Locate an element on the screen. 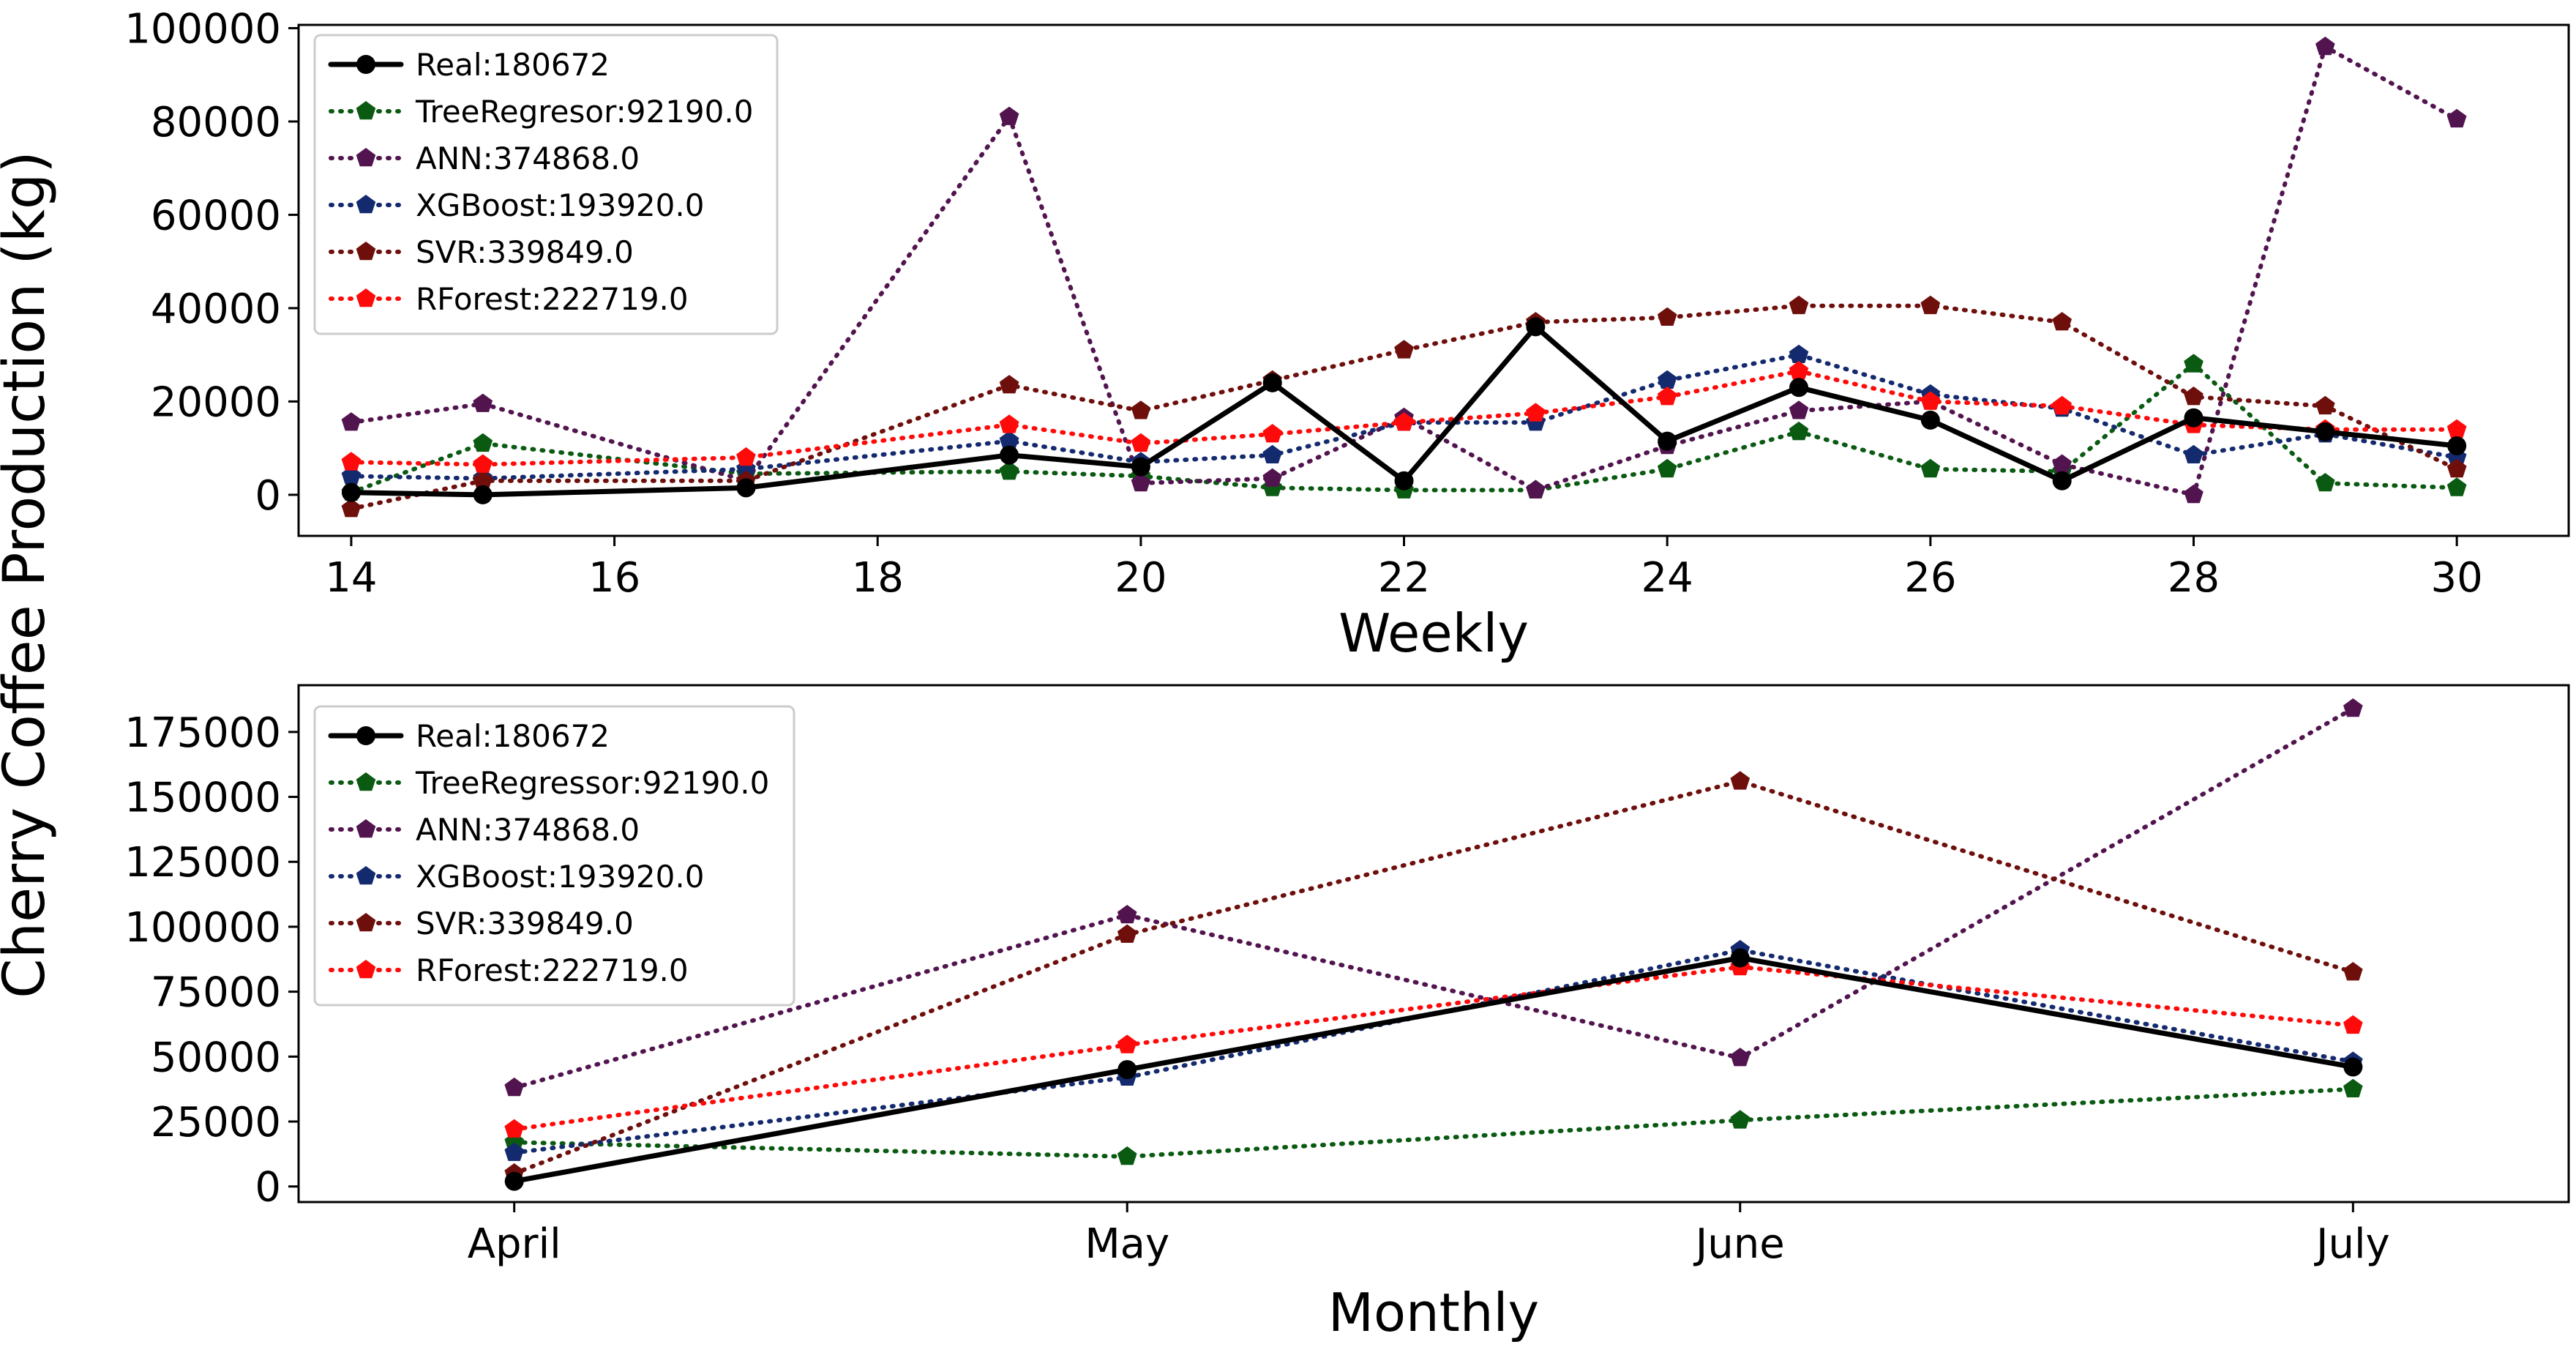 The height and width of the screenshot is (1347, 2576). legend-box is located at coordinates (554, 856).